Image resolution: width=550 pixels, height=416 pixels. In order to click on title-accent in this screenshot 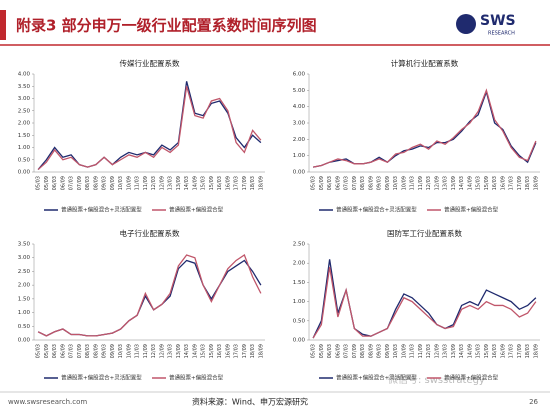, I will do `click(3, 25)`.